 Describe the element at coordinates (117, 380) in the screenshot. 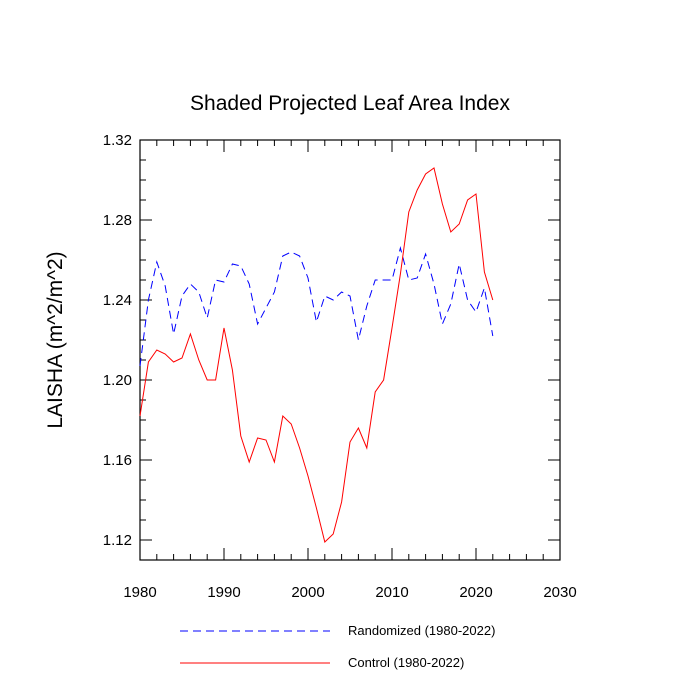

I see `y-tick-label: 1.20` at that location.